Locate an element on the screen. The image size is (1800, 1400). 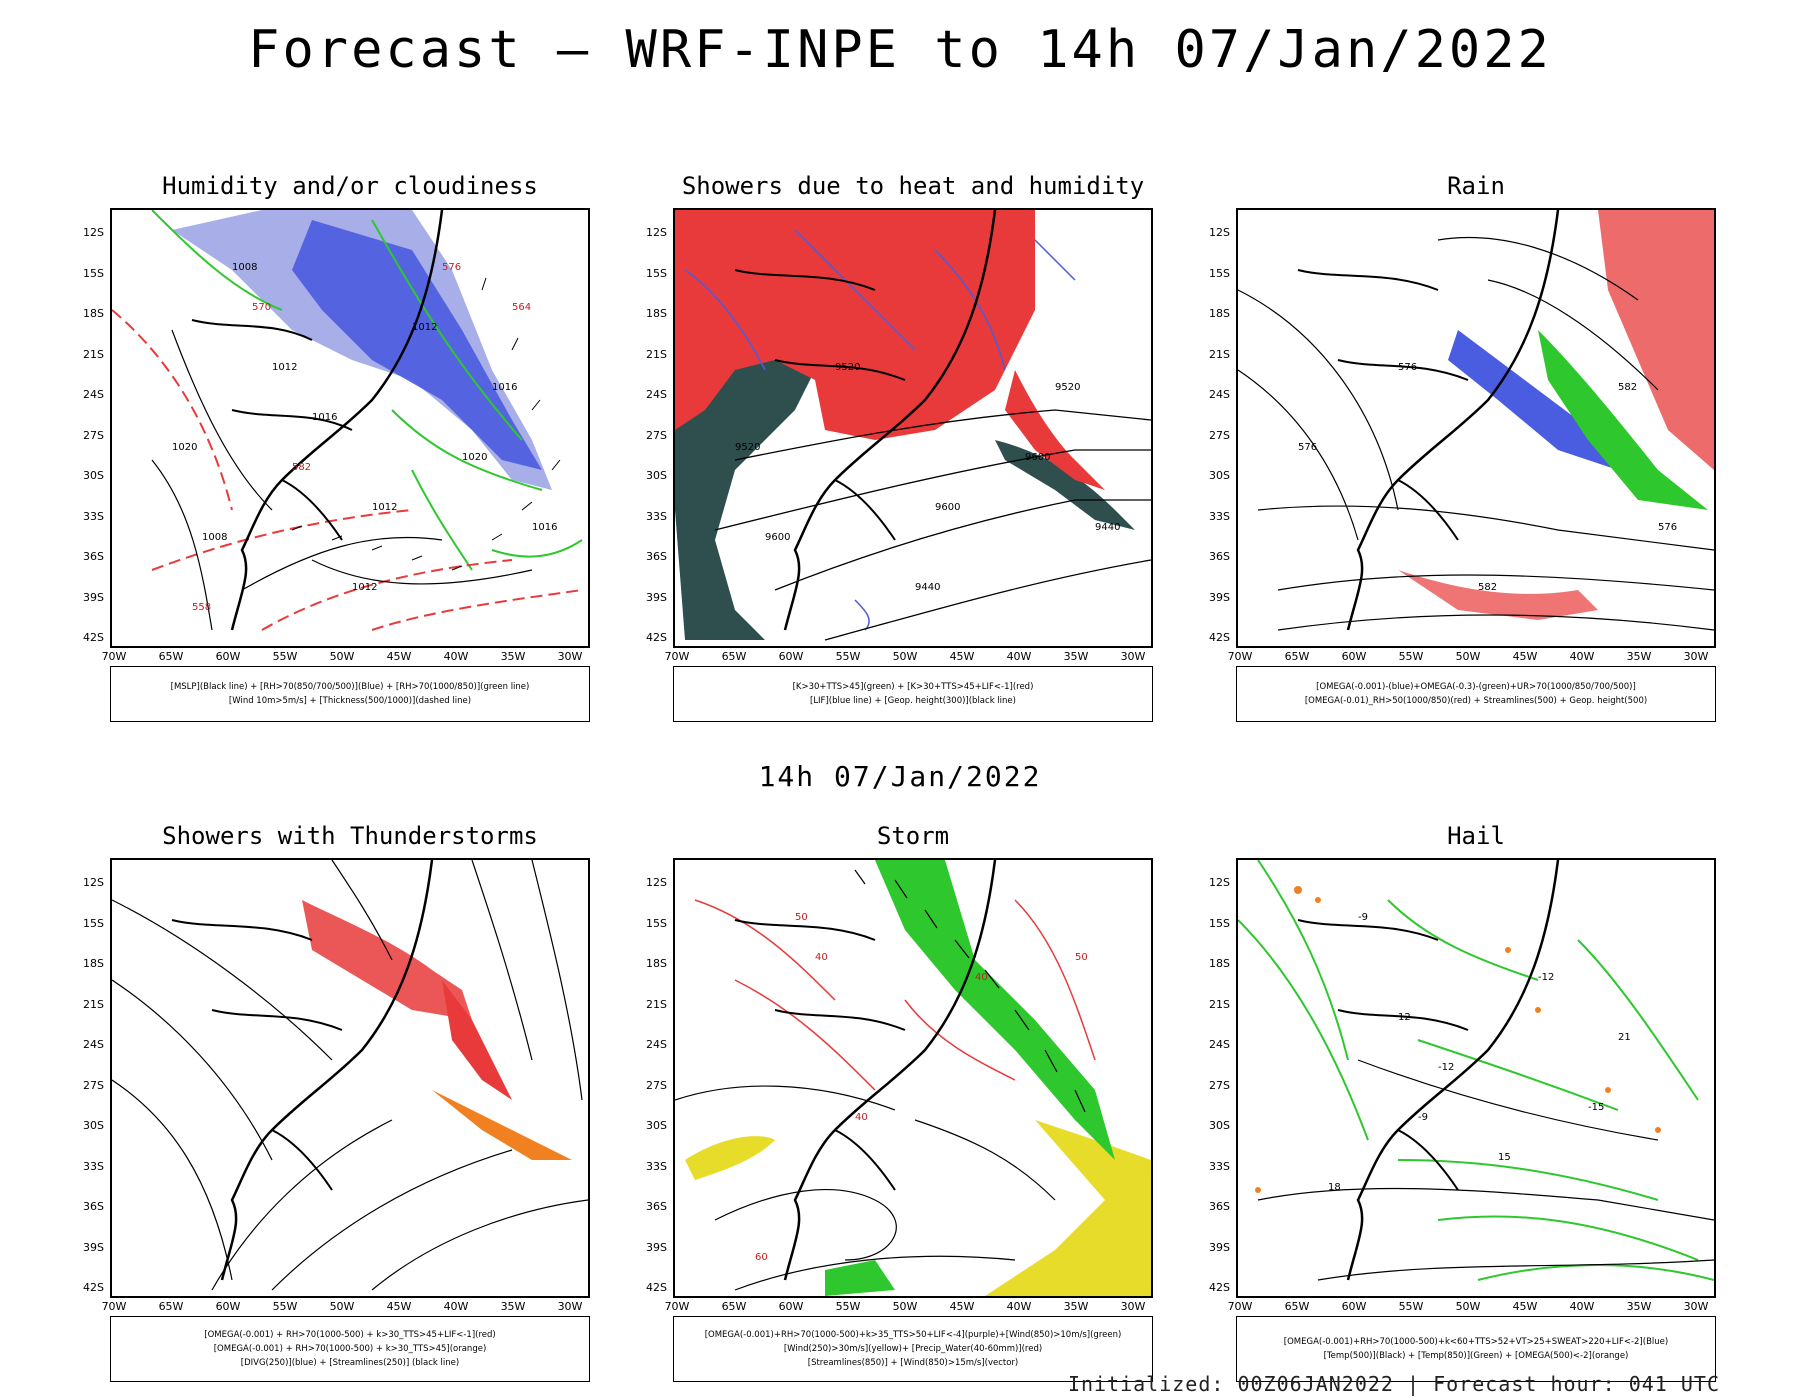
lon-tick-label: 35W is located at coordinates (1076, 1306).